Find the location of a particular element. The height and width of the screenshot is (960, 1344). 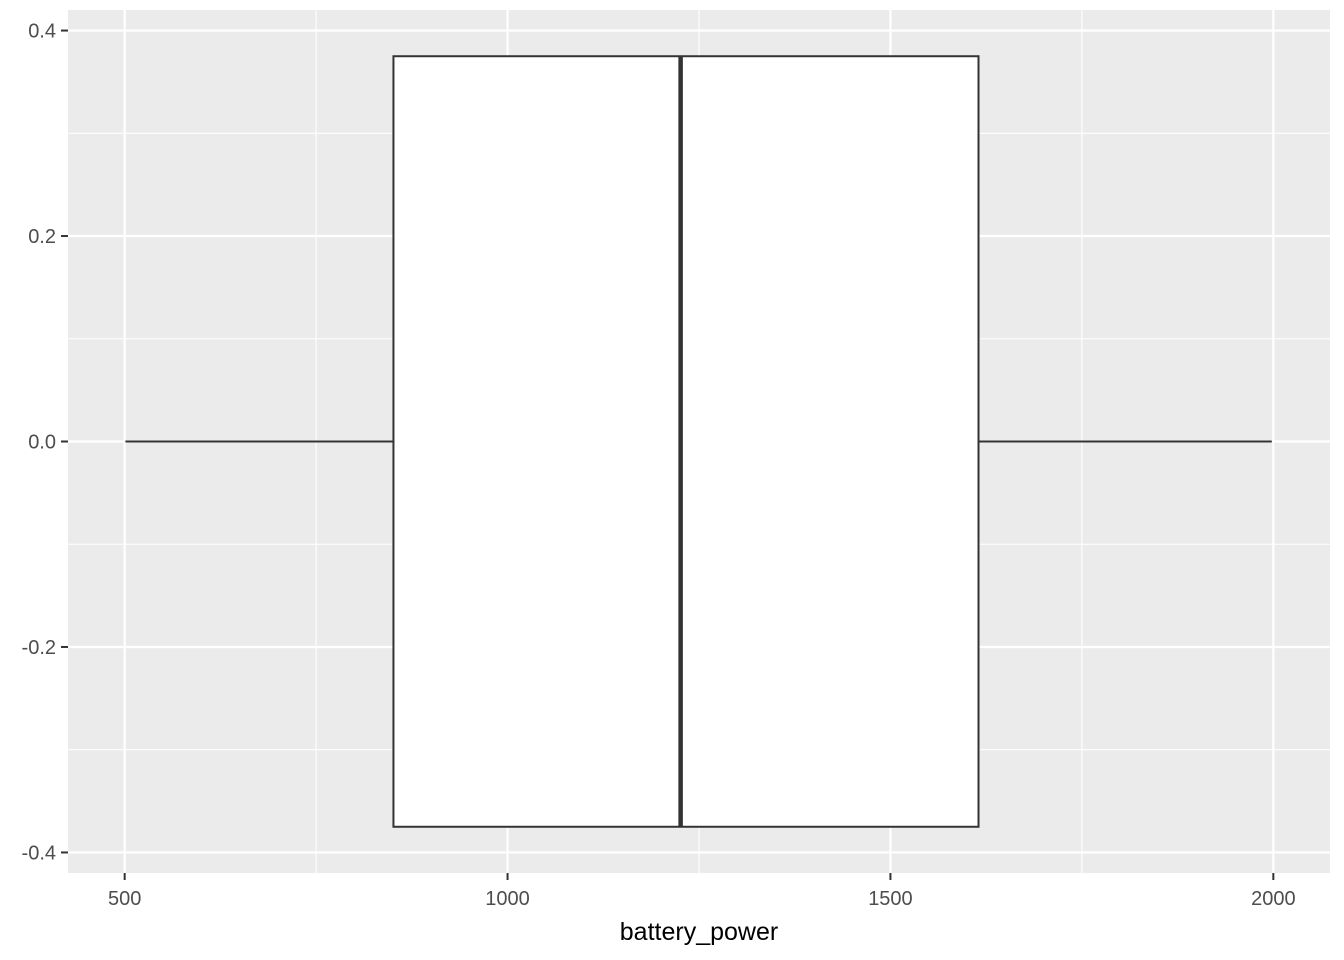

y-axis-tick-labels: 0.4 0.2 0.0 -0.2 -0.4 is located at coordinates (39, 443).